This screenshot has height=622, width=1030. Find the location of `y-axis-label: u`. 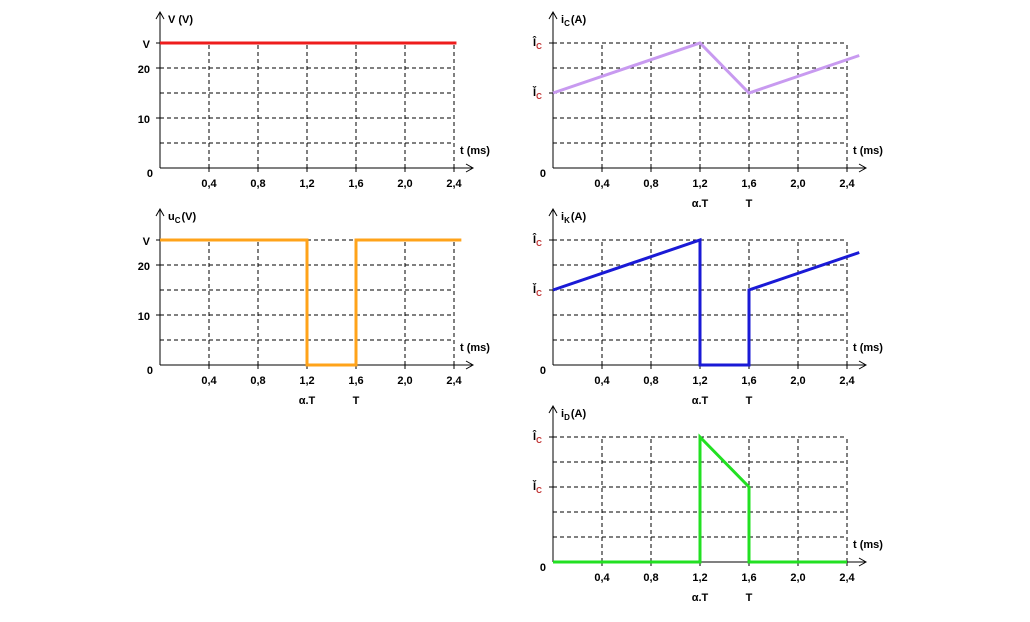

y-axis-label: u is located at coordinates (171, 217).